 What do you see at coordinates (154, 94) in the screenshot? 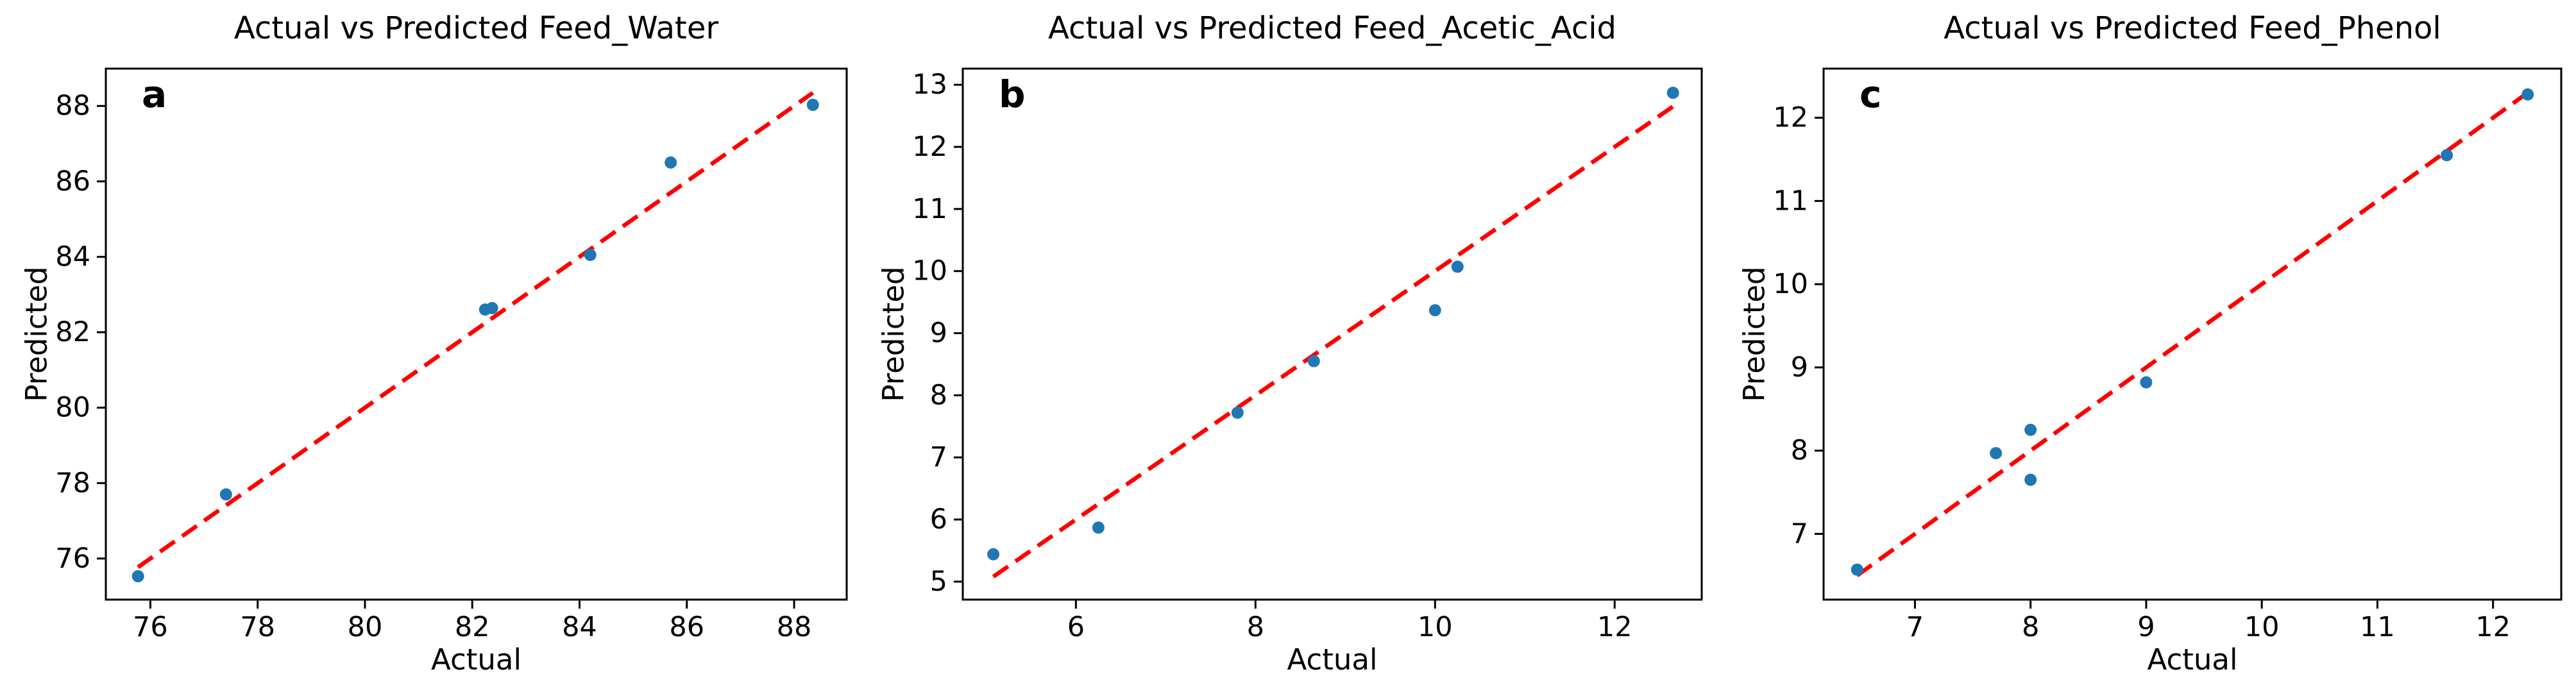
I see `panel-letter: a` at bounding box center [154, 94].